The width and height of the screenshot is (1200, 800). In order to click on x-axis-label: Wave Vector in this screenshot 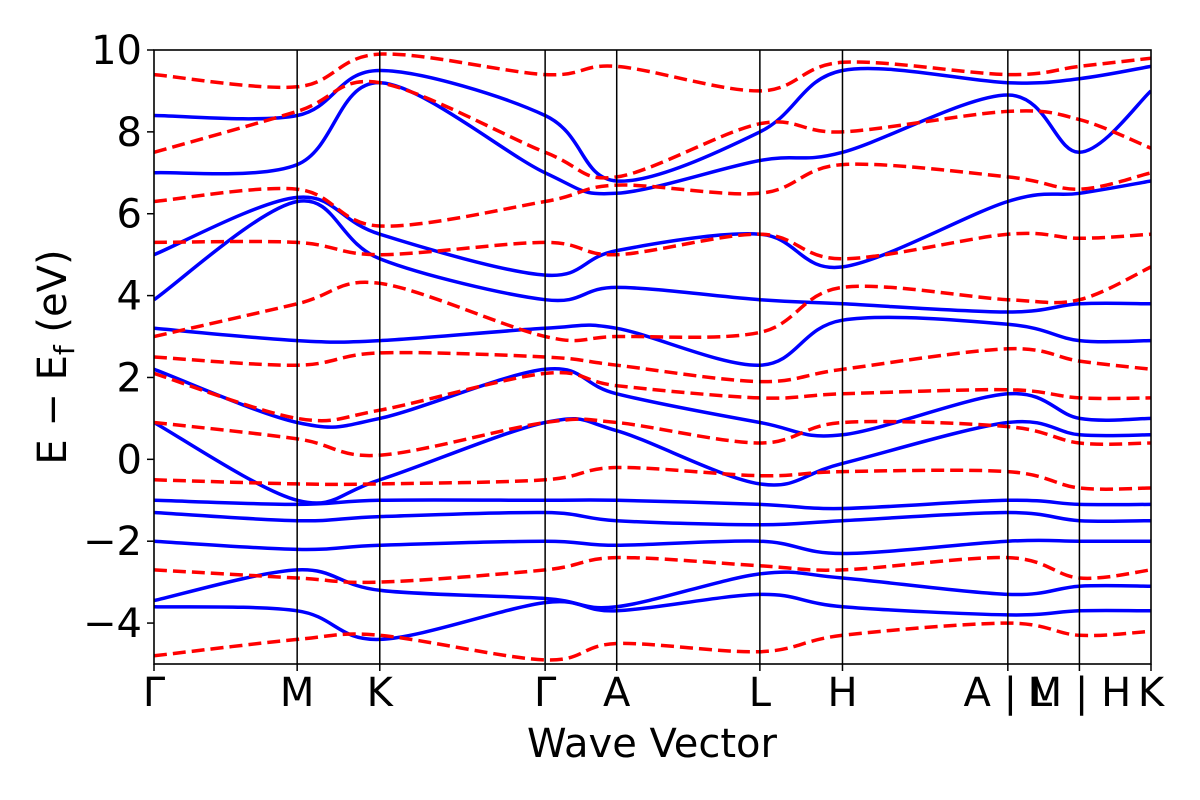, I will do `click(652, 744)`.